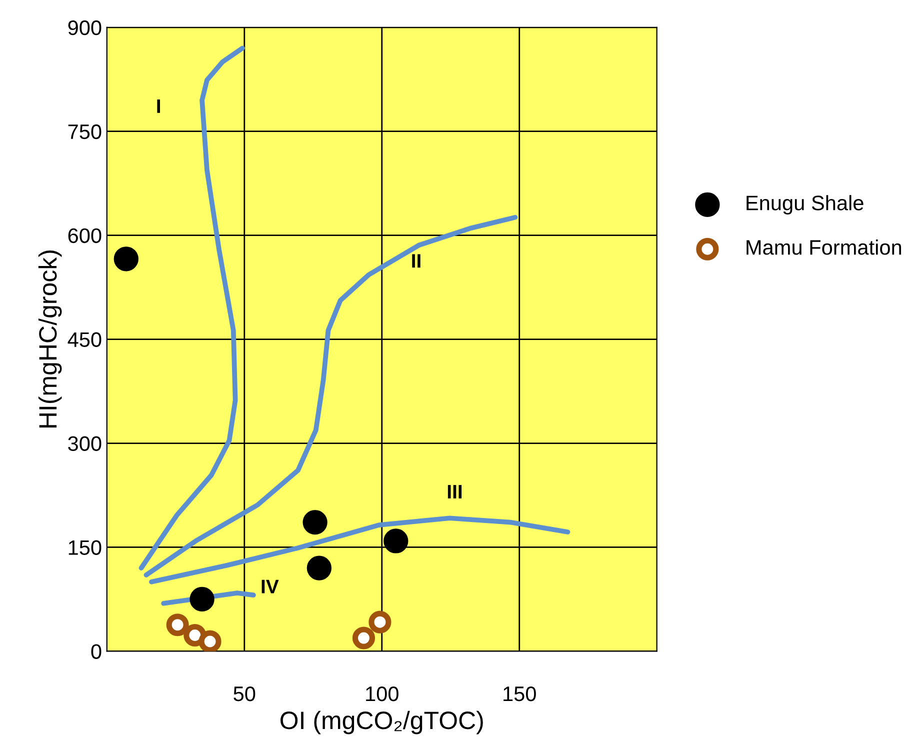  I want to click on y-tick-label: 450, so click(85, 340).